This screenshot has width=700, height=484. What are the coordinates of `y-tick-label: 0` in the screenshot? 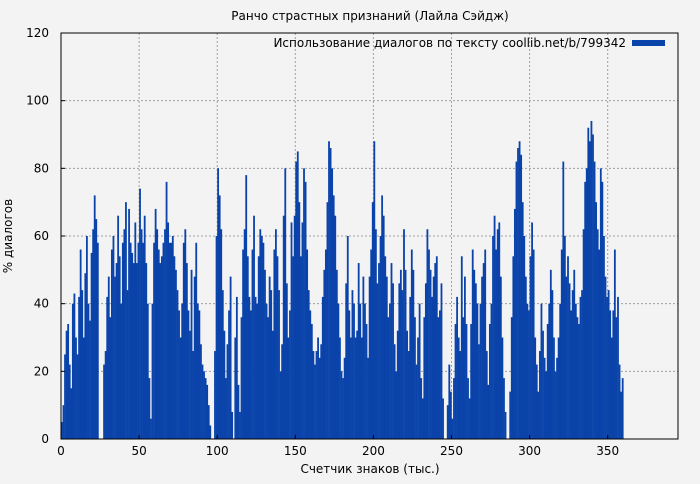 It's located at (45, 439).